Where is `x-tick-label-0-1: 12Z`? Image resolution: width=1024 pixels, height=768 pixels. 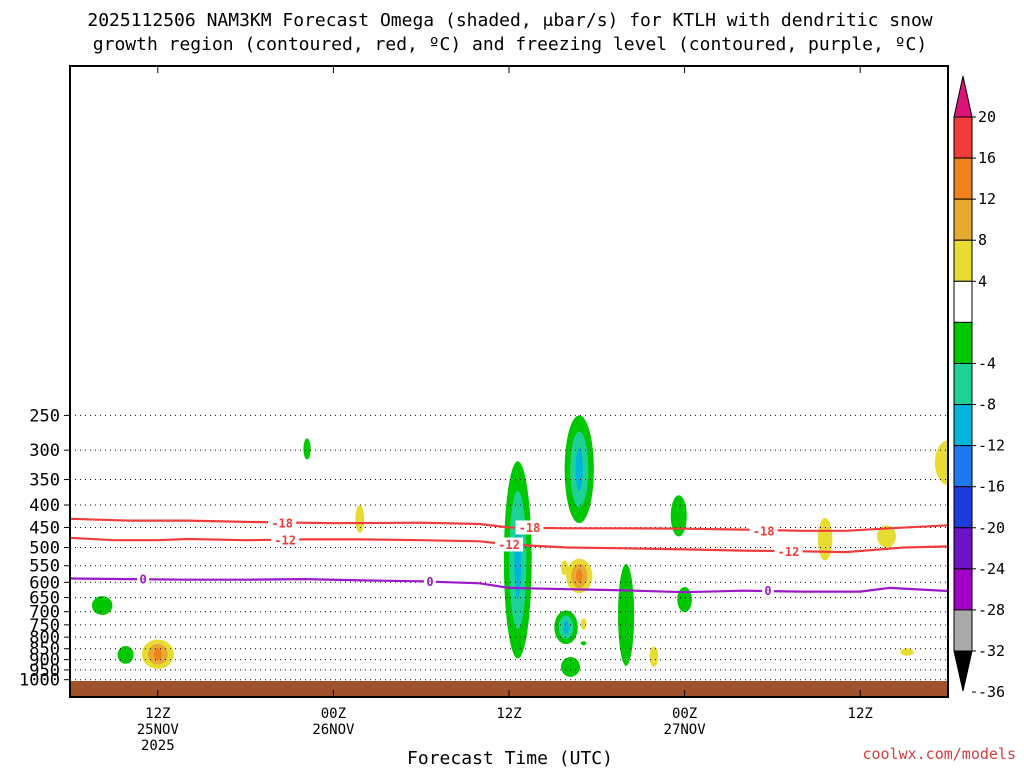
x-tick-label-0-1: 12Z is located at coordinates (157, 714).